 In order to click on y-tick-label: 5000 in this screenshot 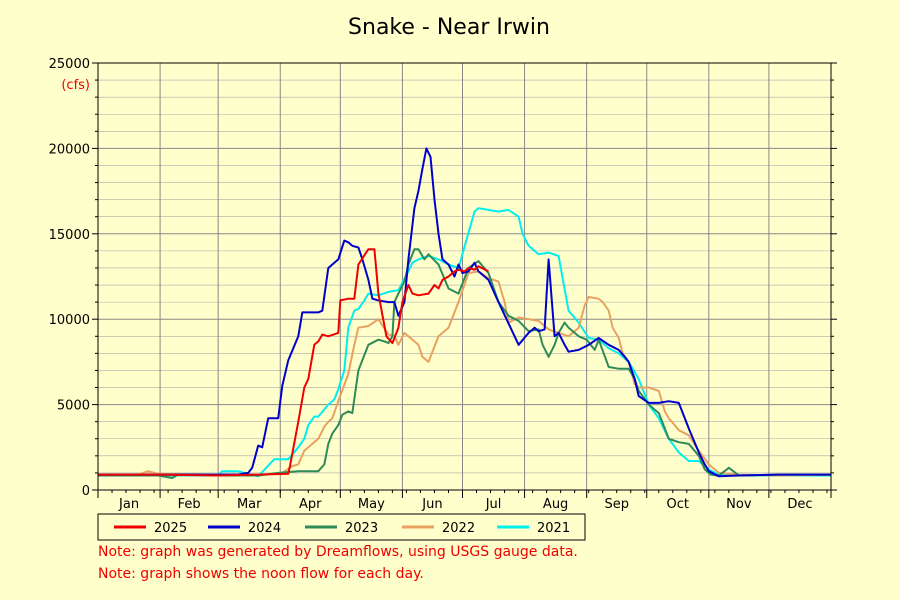, I will do `click(73, 406)`.